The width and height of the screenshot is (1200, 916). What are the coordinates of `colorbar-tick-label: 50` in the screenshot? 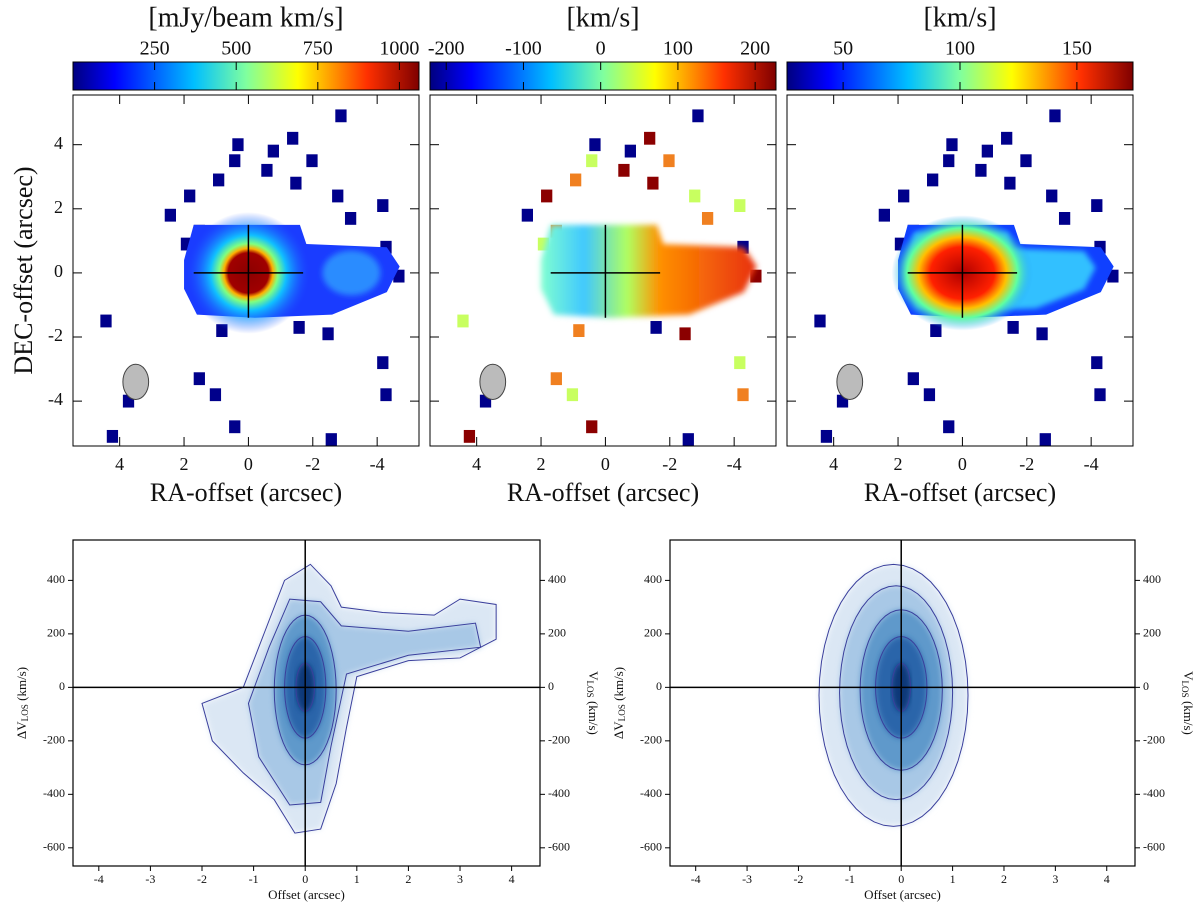 It's located at (843, 49).